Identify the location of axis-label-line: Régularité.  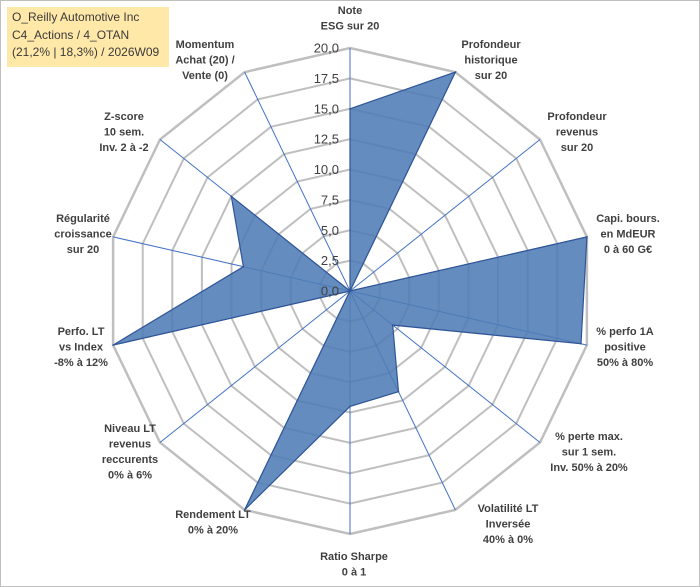
(83, 219).